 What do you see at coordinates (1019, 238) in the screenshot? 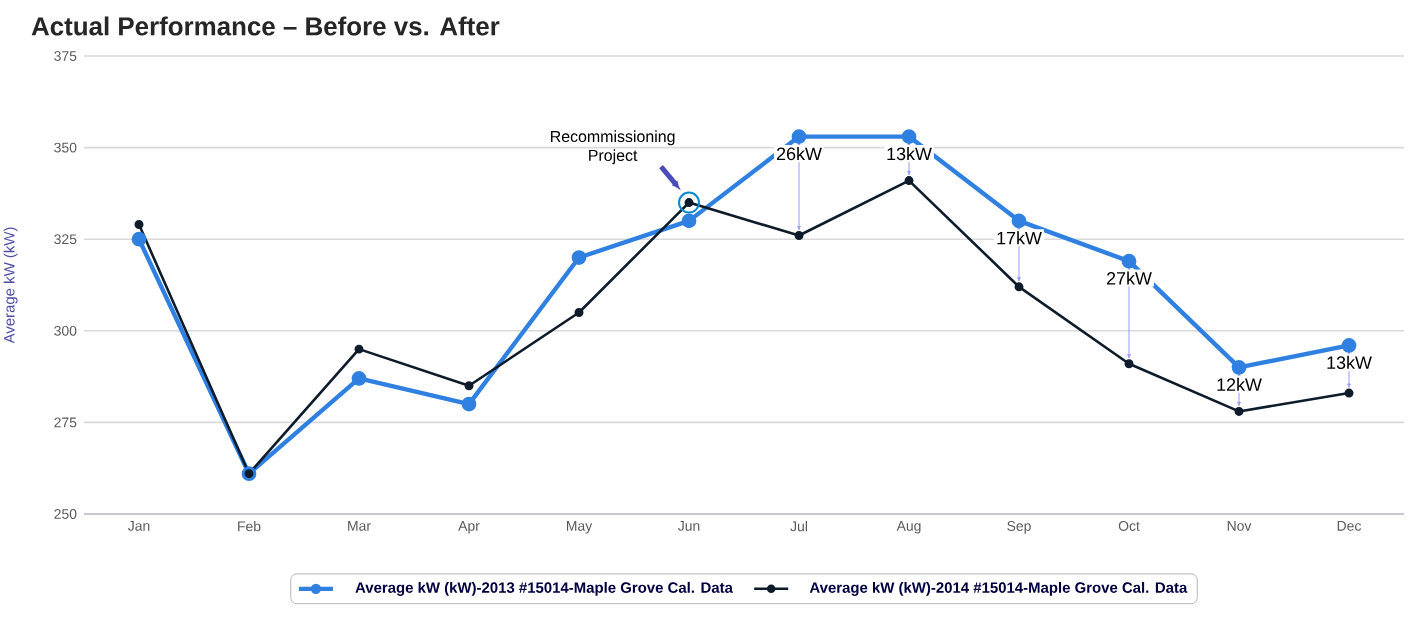
I see `annotation: 17kW` at bounding box center [1019, 238].